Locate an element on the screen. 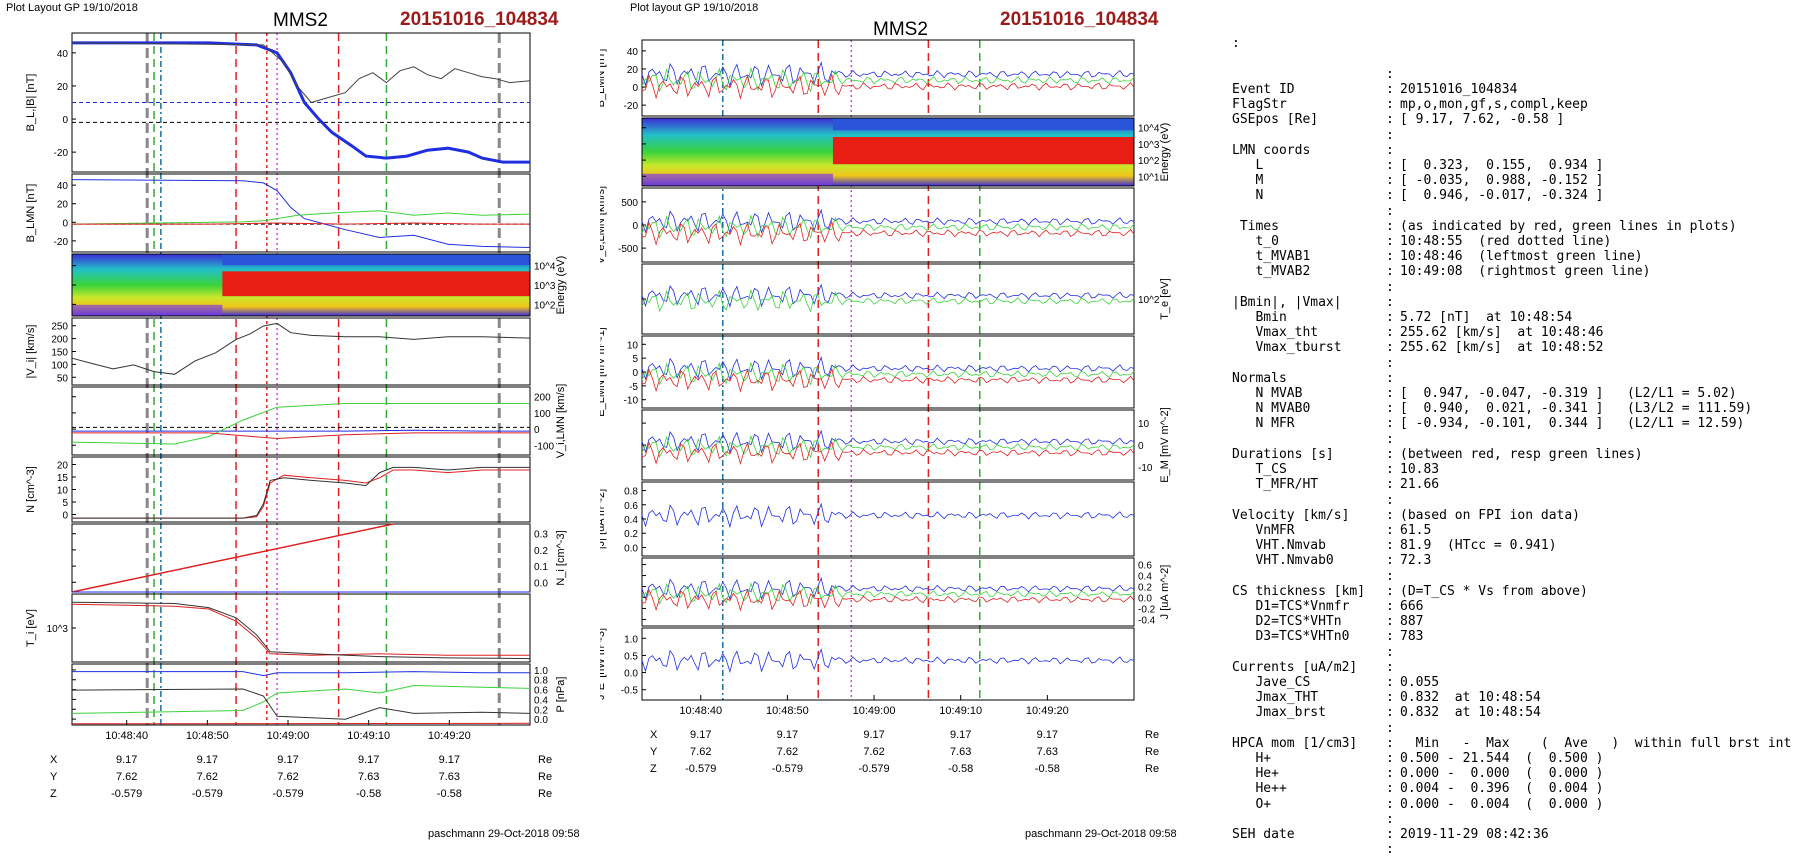 This screenshot has height=857, width=1804. panel-R5: 10 5 0 -5 -10 E_LMN [mV m^-1] is located at coordinates (867, 372).